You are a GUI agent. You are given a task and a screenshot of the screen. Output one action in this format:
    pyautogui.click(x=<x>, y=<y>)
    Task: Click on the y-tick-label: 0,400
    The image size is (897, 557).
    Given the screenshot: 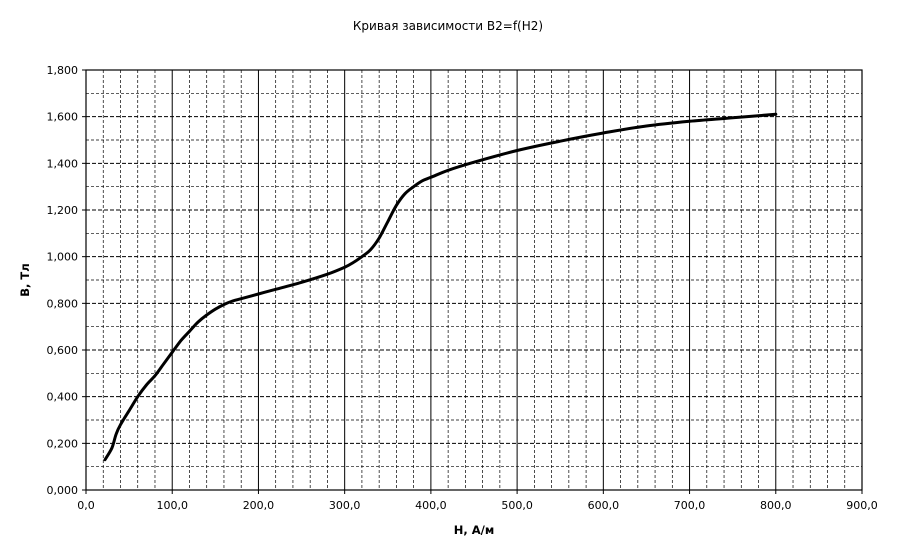 What is the action you would take?
    pyautogui.click(x=63, y=397)
    